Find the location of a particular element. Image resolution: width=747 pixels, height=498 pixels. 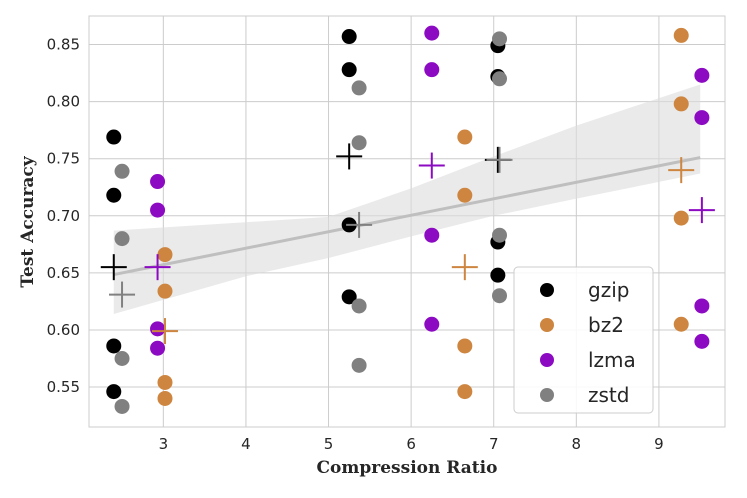

x-tick-label: 6 is located at coordinates (411, 444).